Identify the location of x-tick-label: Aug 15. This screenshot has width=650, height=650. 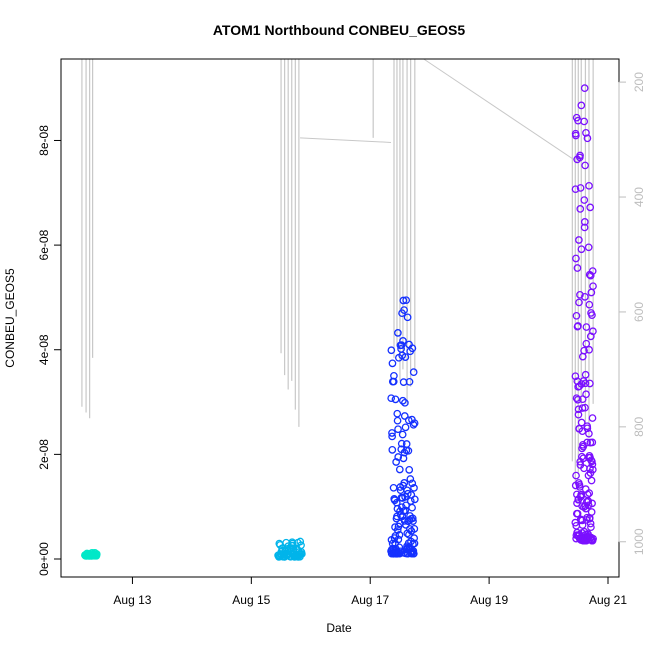
(251, 600).